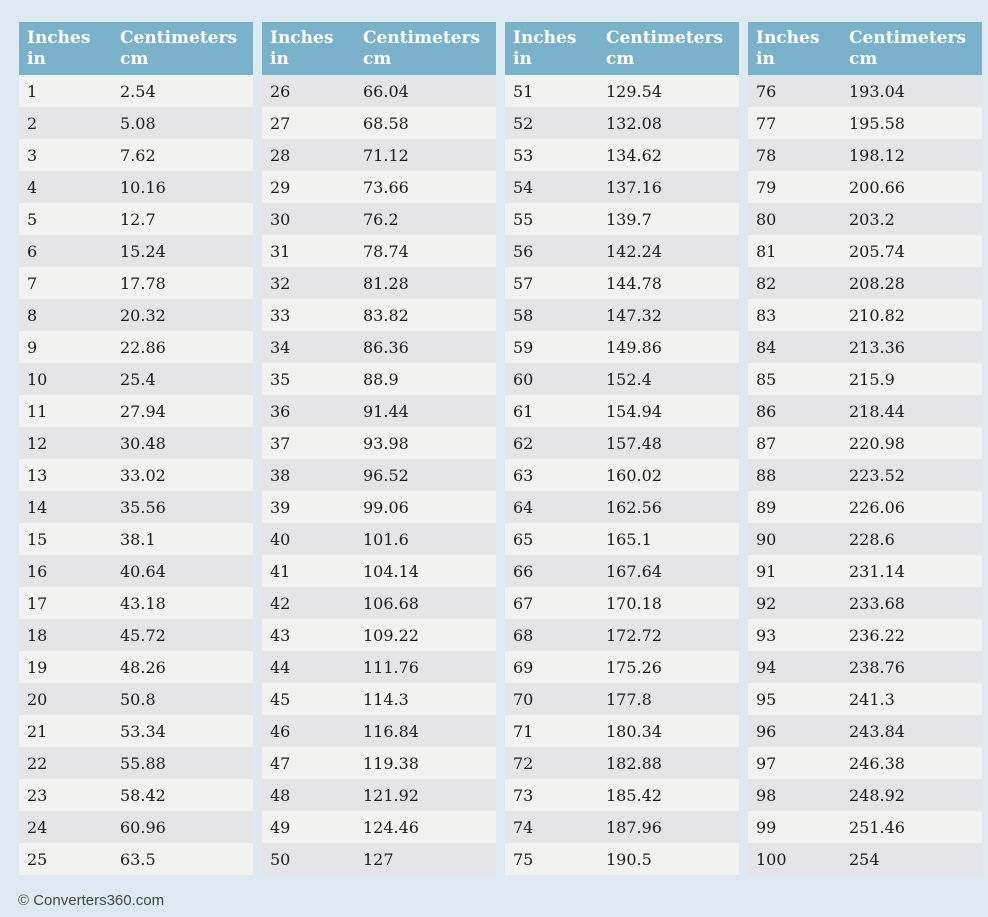 Image resolution: width=988 pixels, height=917 pixels. Describe the element at coordinates (143, 475) in the screenshot. I see `cell-centimeters: 33.02` at that location.